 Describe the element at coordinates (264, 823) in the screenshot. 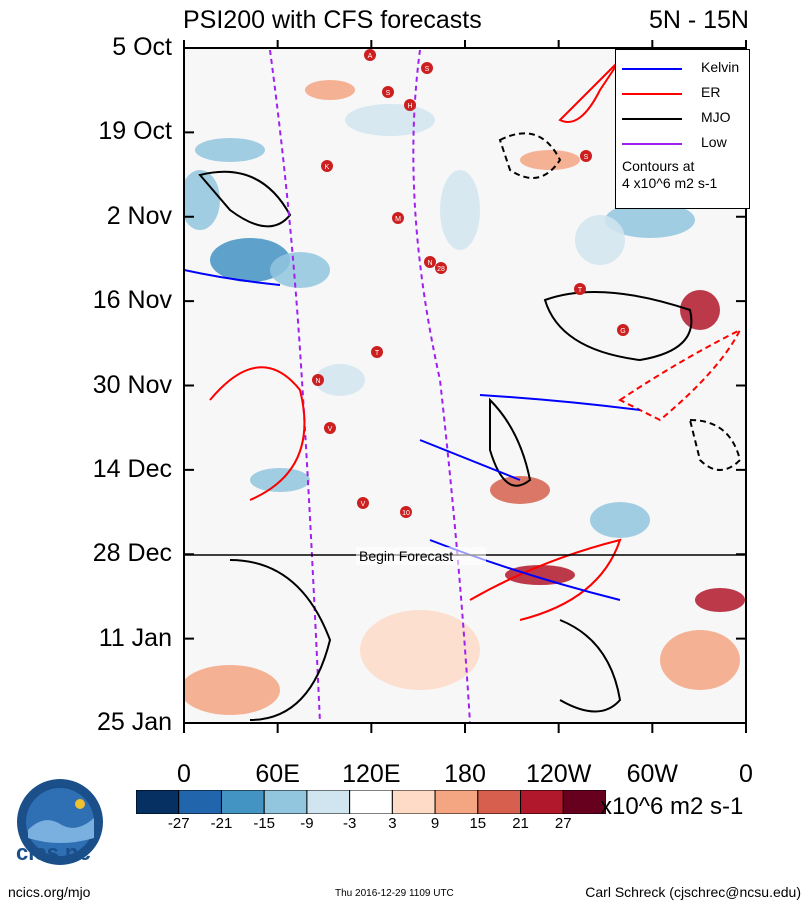

I see `colorbar-tick-label: -15` at that location.